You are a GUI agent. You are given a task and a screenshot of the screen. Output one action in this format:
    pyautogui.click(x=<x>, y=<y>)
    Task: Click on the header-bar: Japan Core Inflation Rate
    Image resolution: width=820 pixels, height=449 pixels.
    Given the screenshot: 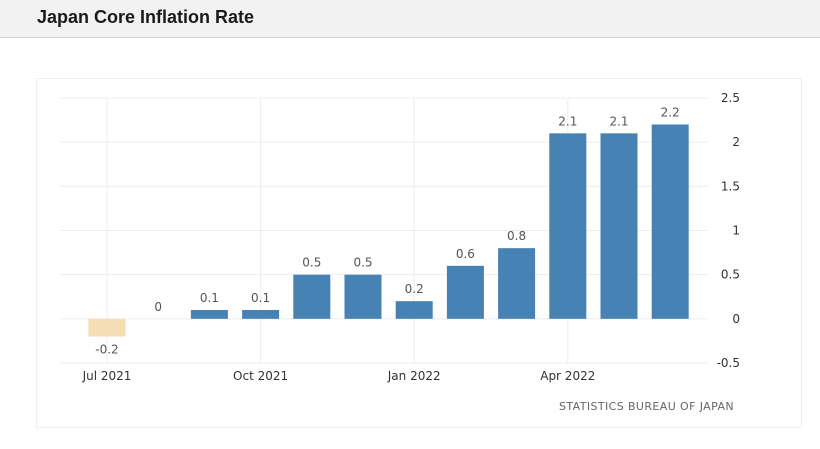 What is the action you would take?
    pyautogui.click(x=410, y=19)
    